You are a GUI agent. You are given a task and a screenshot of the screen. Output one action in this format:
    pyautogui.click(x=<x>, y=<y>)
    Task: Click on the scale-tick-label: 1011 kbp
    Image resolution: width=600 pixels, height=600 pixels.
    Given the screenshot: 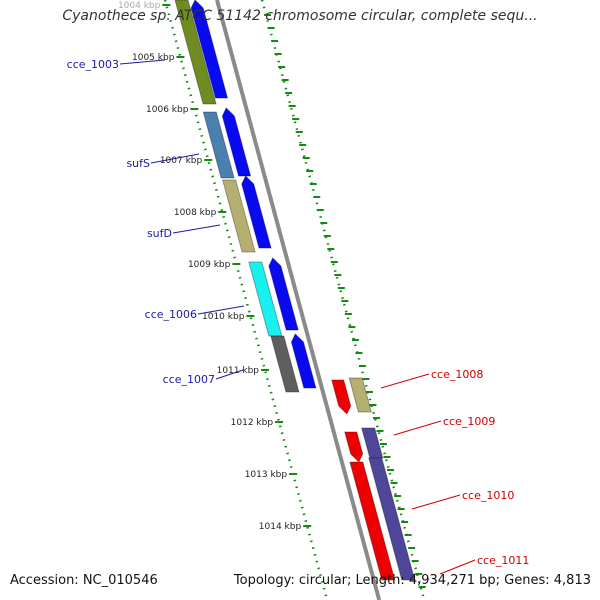 What is the action you would take?
    pyautogui.click(x=238, y=371)
    